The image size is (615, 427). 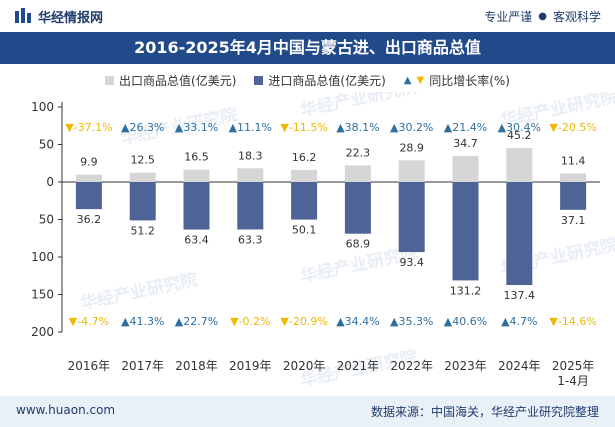 I want to click on legend-export-label: 出口商品总值(亿美元), so click(x=178, y=80).